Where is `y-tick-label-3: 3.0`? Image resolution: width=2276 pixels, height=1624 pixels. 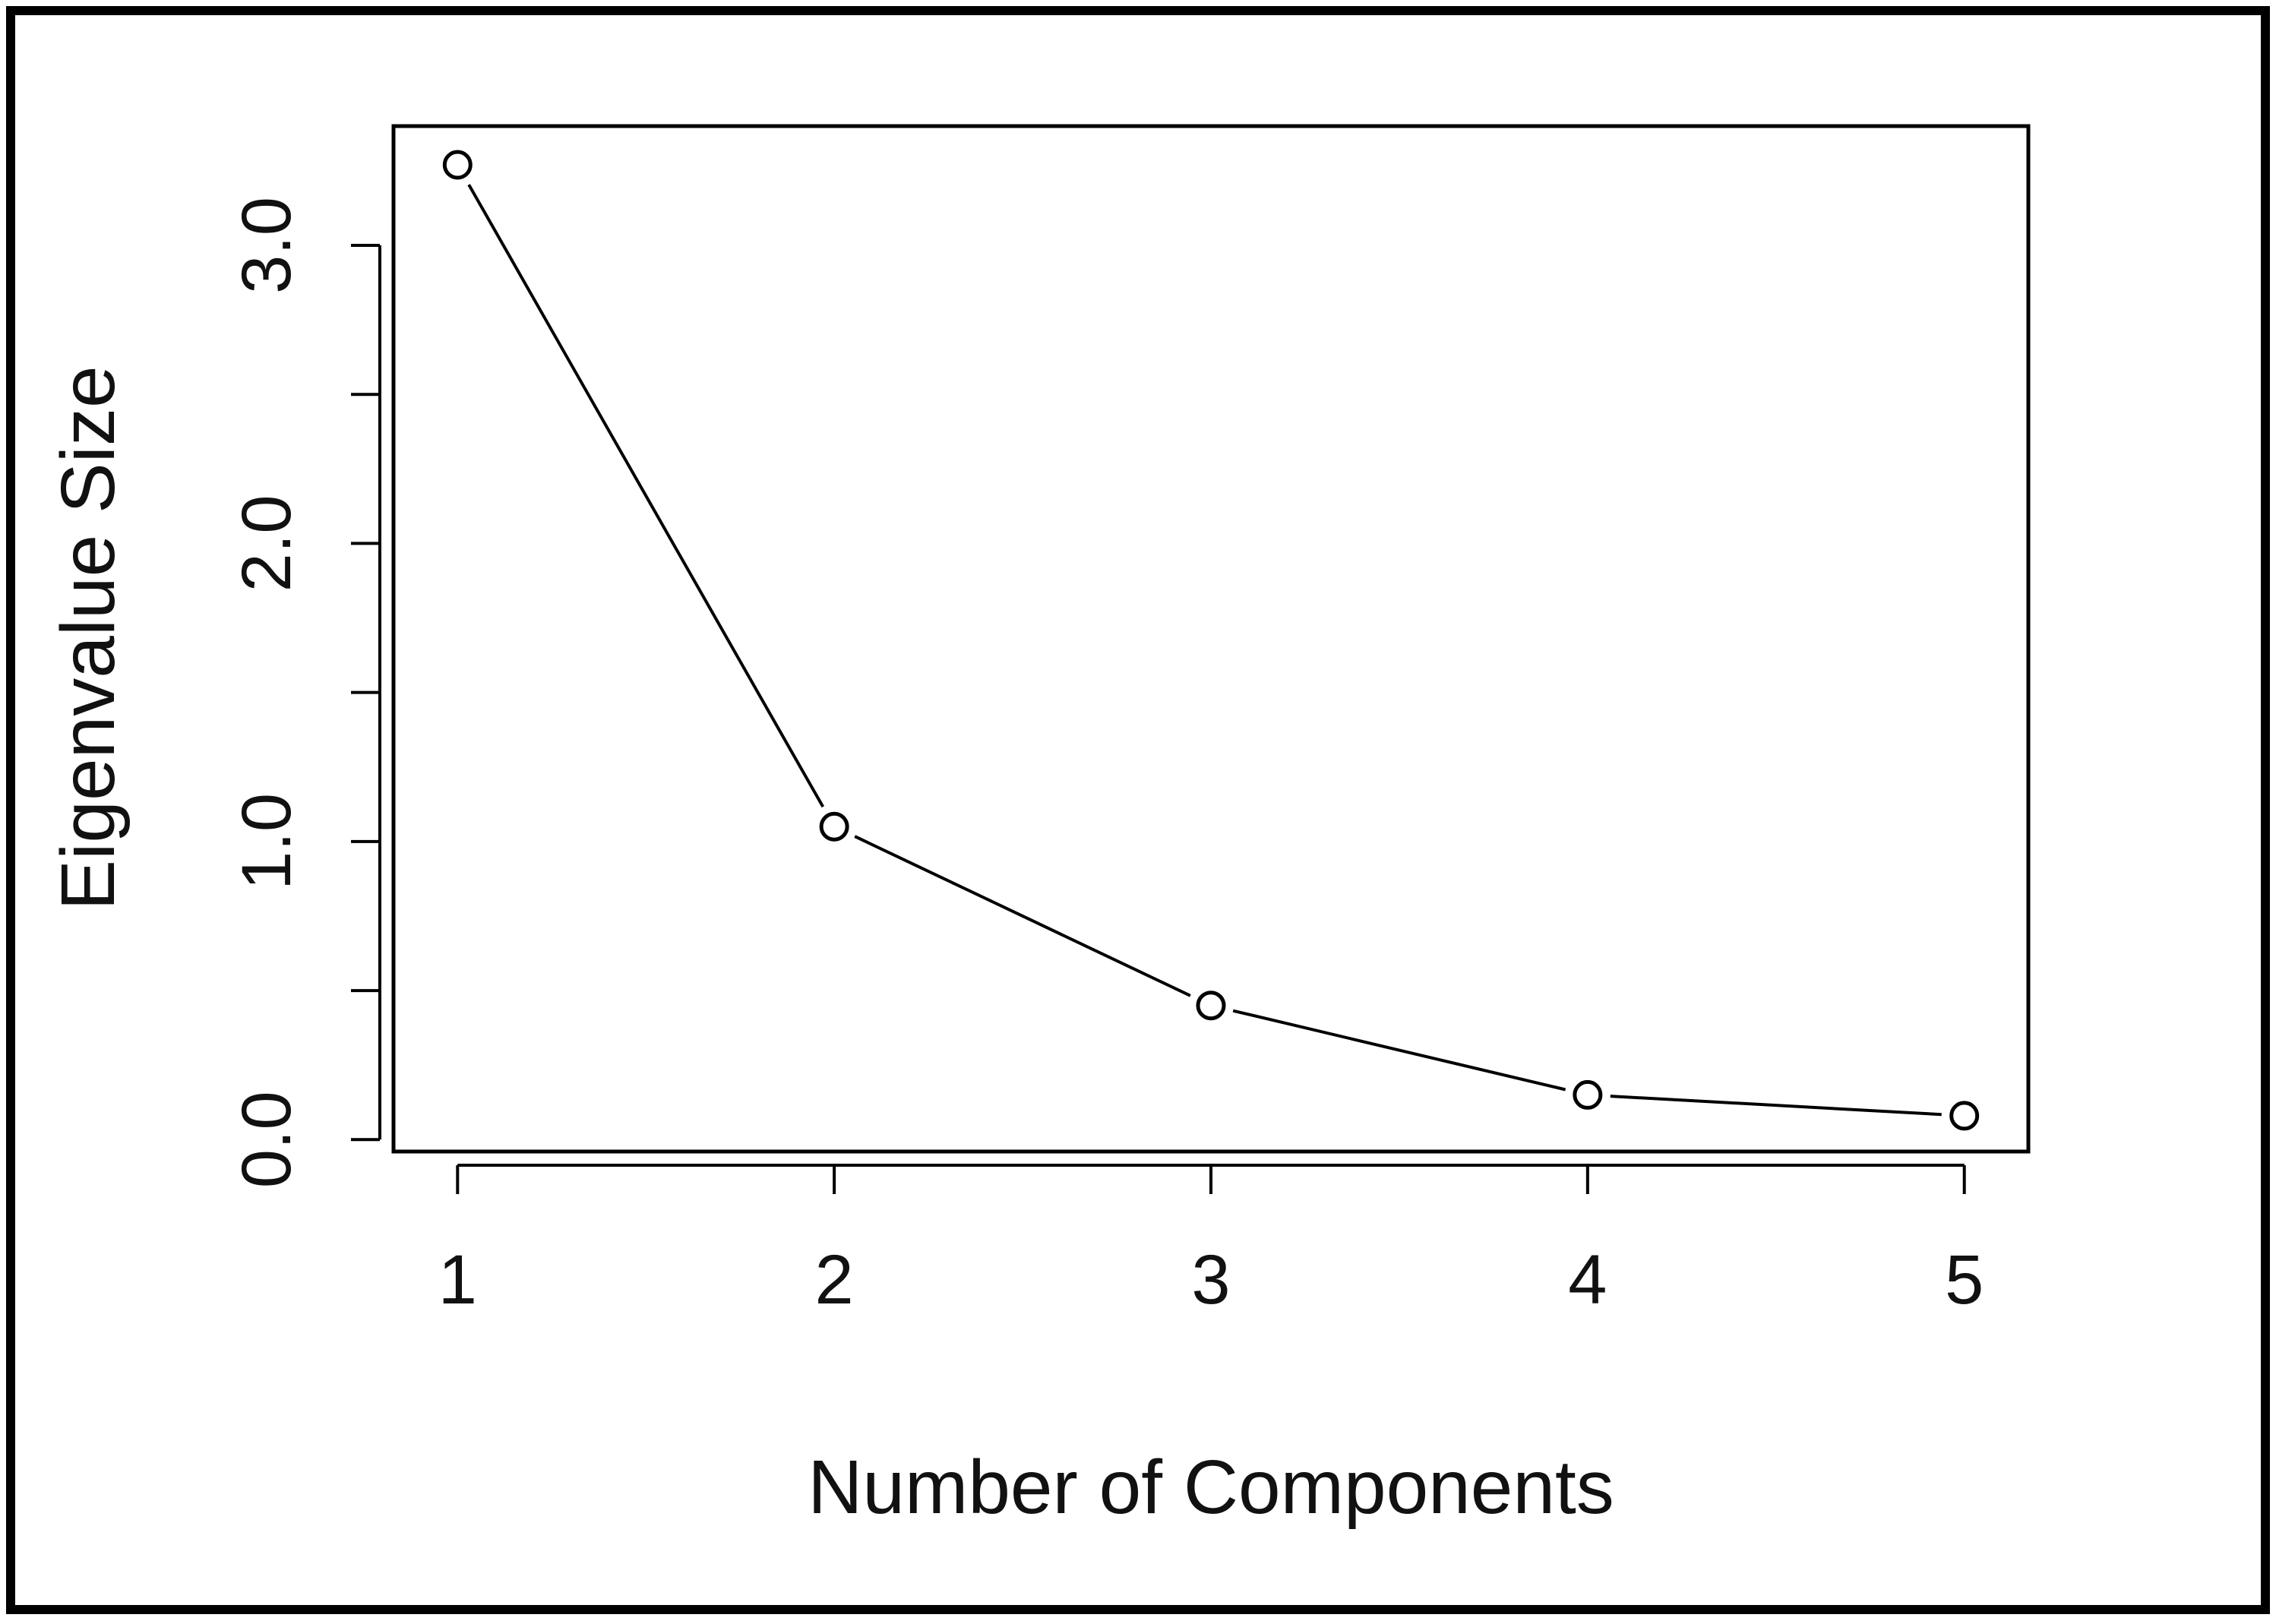 y-tick-label-3: 3.0 is located at coordinates (266, 246).